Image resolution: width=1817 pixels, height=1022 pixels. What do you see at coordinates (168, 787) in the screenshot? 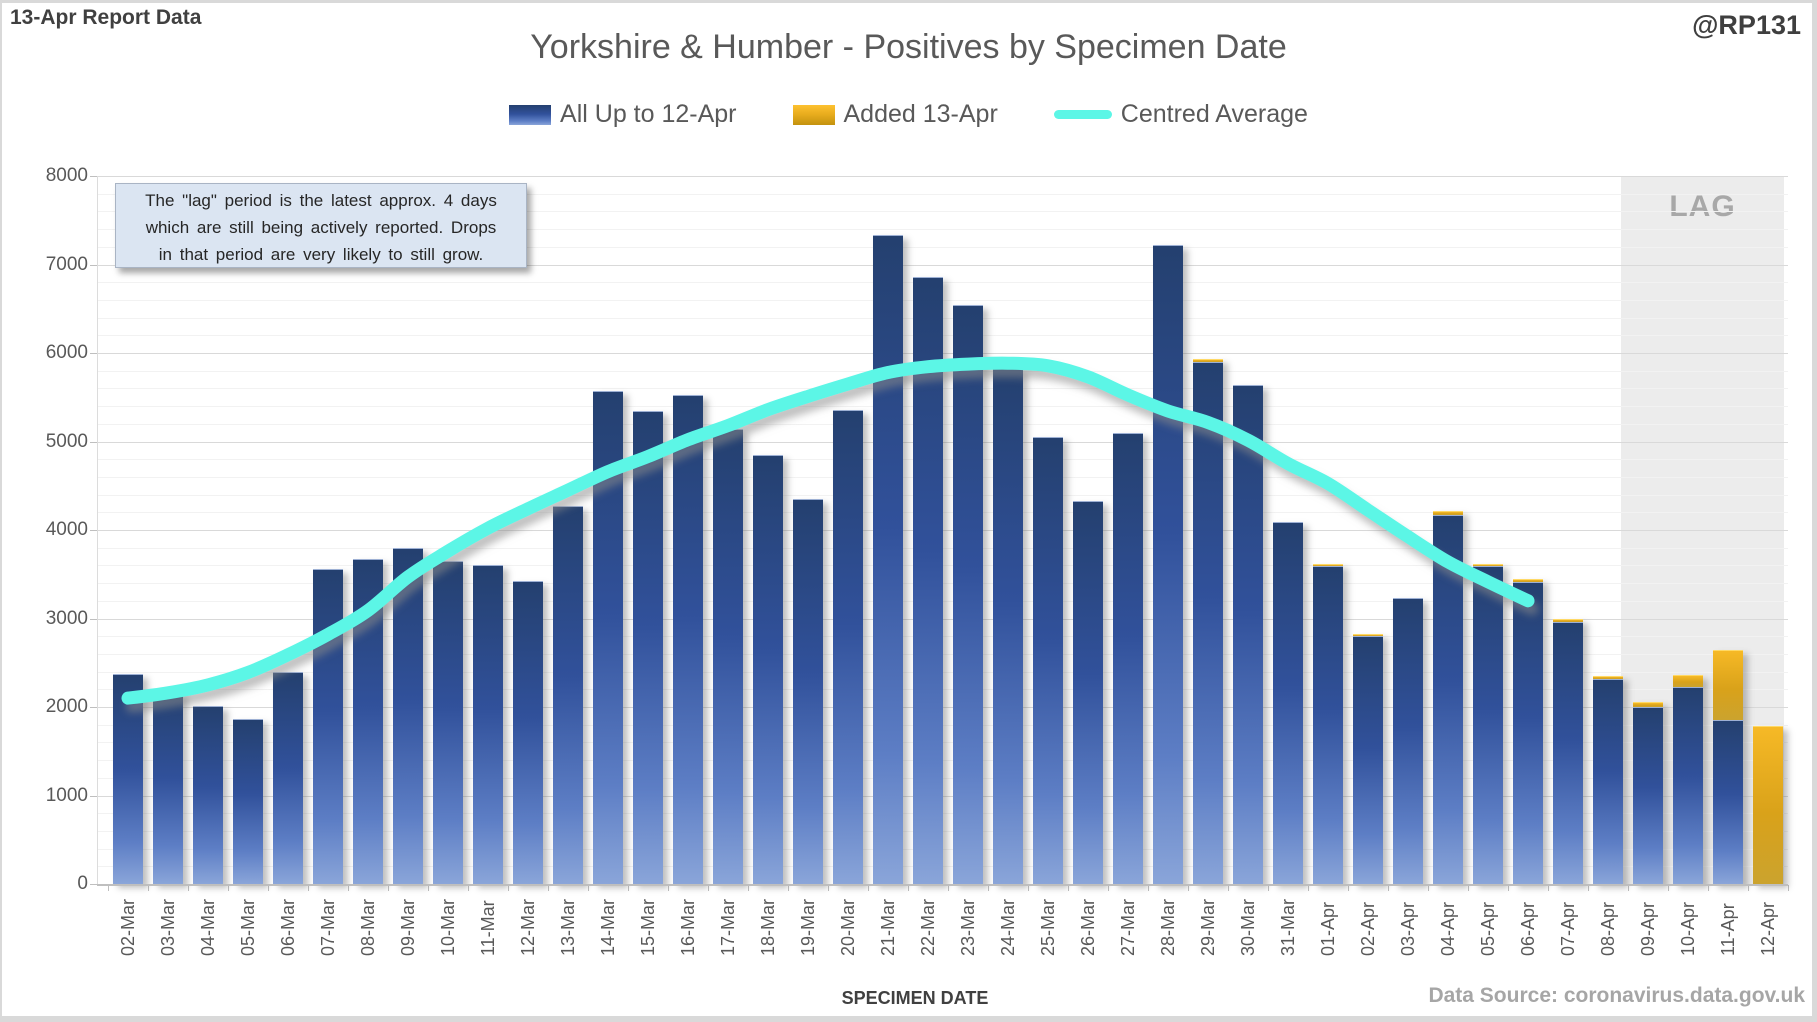
I see `bar-03-Mar` at bounding box center [168, 787].